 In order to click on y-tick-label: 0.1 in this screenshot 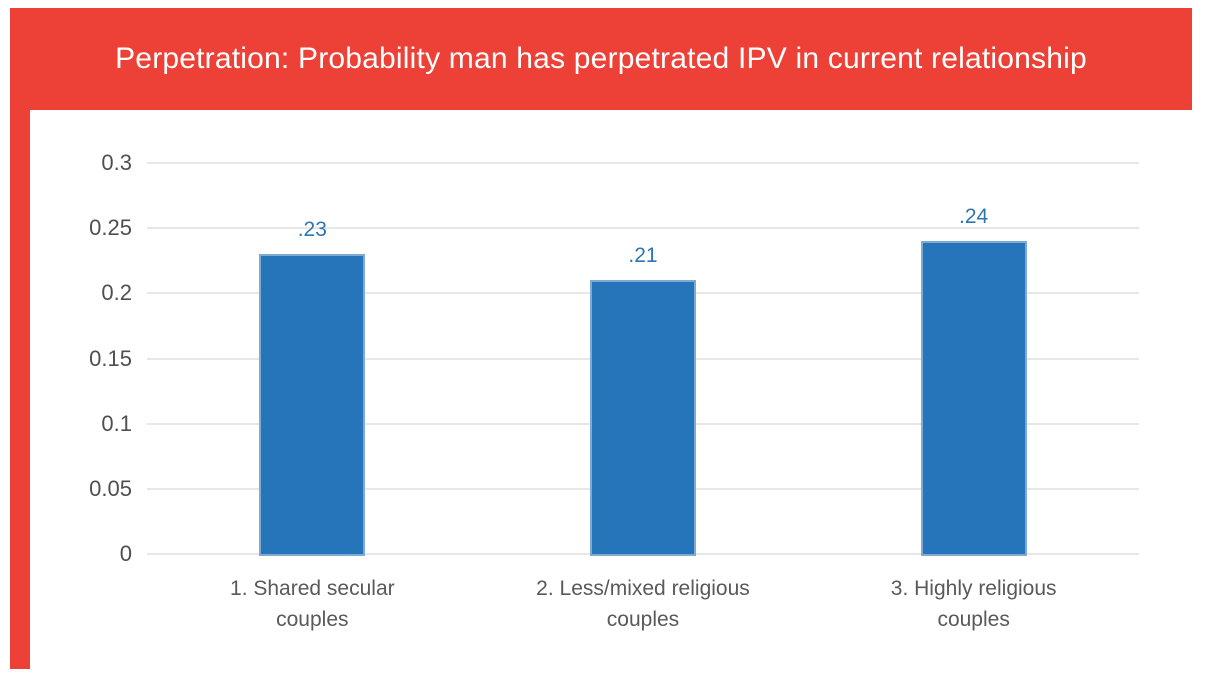, I will do `click(116, 423)`.